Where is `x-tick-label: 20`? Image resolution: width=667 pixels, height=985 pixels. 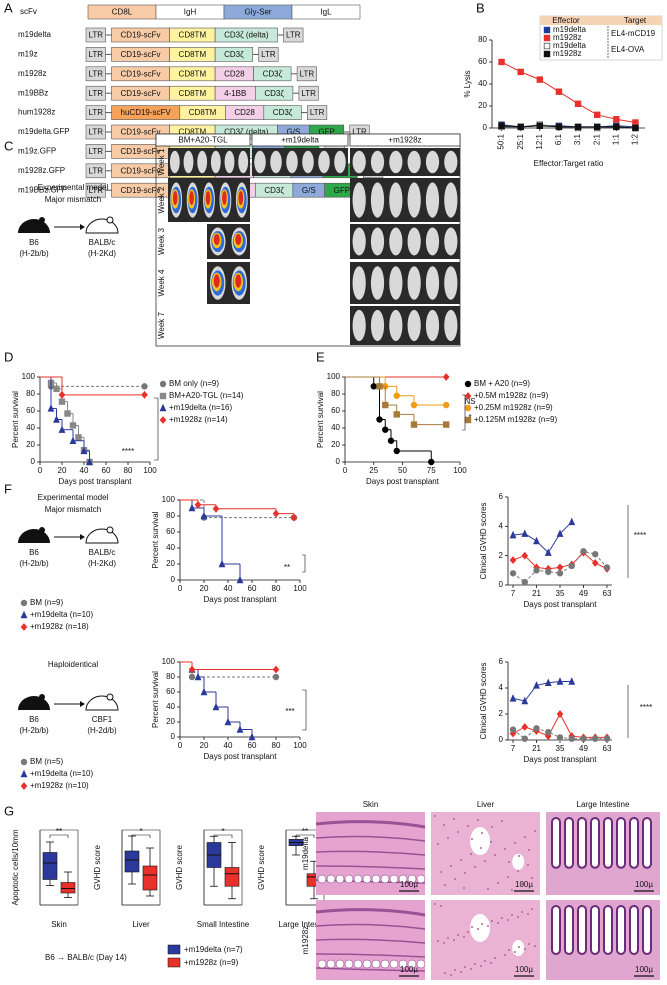
x-tick-label: 20 is located at coordinates (204, 588).